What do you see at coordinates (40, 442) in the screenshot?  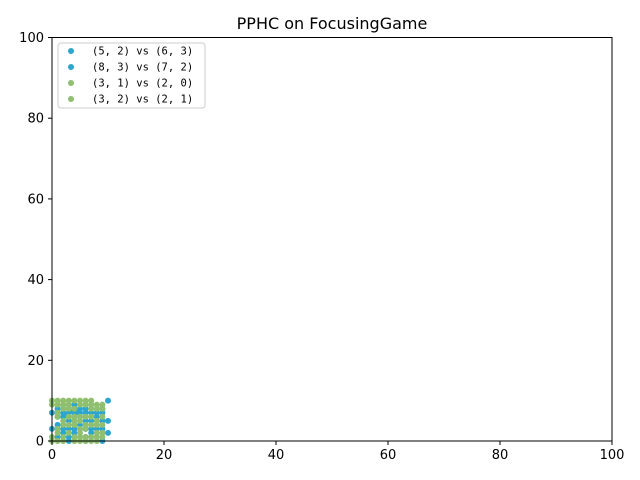 I see `y-tick-label: 0` at bounding box center [40, 442].